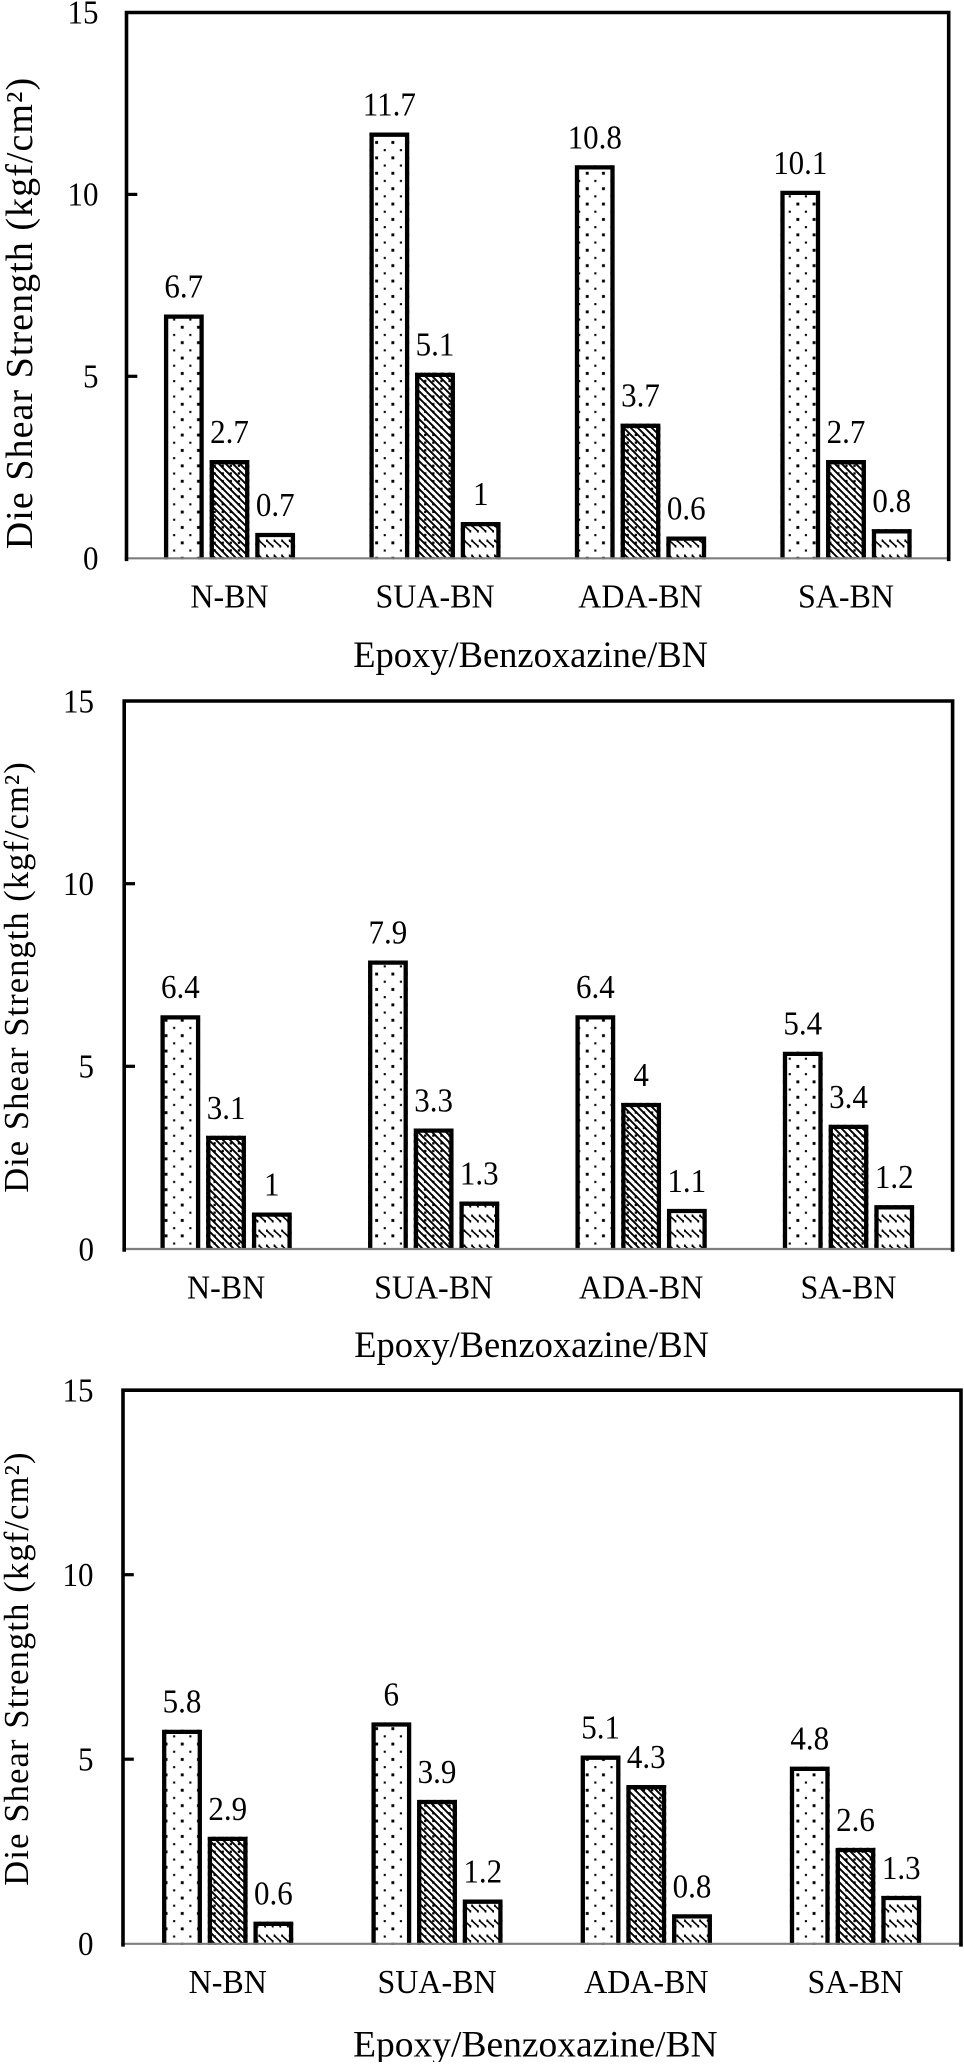 The image size is (964, 2067). Describe the element at coordinates (433, 1101) in the screenshot. I see `svg-text: 3.3` at that location.